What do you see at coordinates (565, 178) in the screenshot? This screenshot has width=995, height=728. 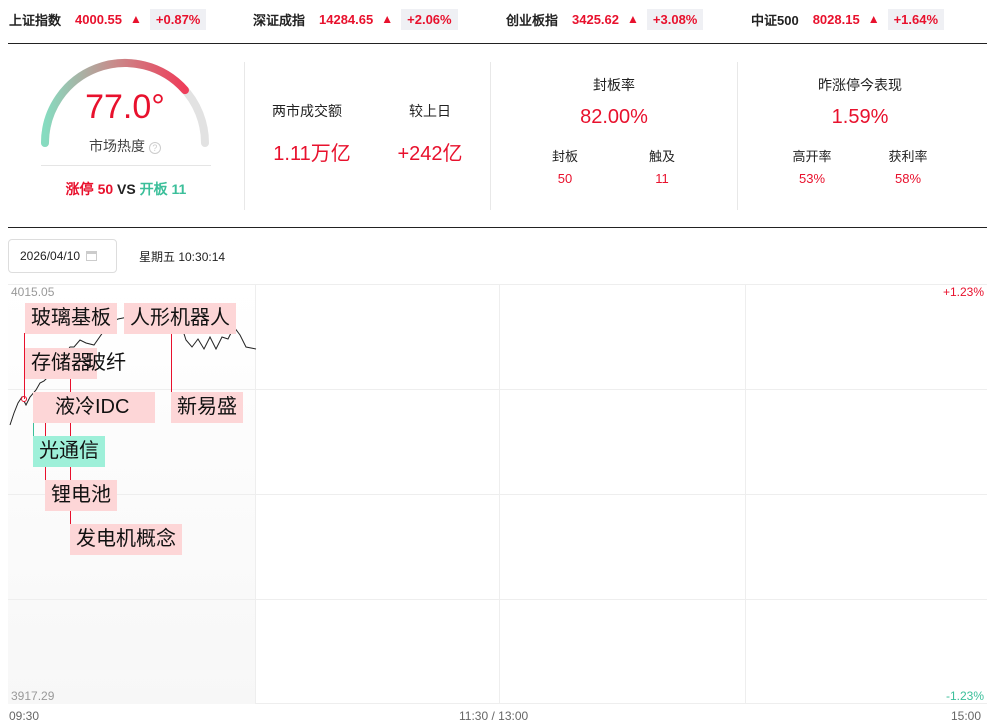 I see `sealed-value: 50` at bounding box center [565, 178].